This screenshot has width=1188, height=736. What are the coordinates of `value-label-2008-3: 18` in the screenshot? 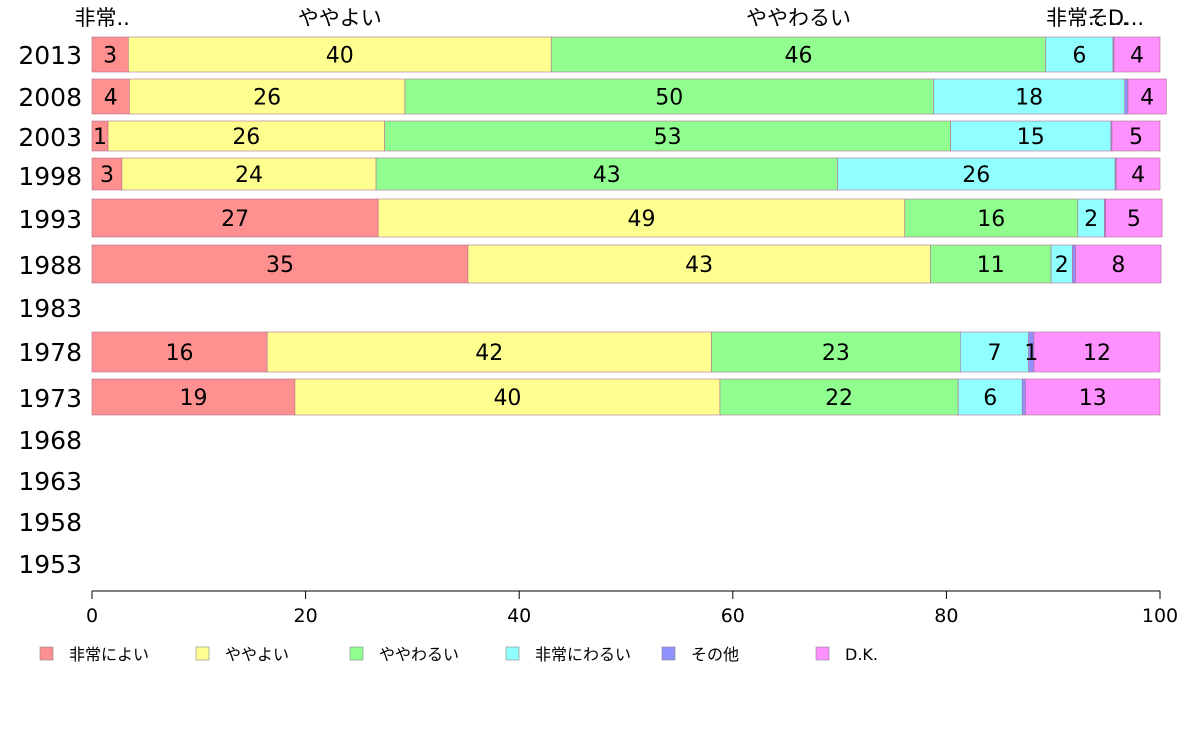 It's located at (1029, 98).